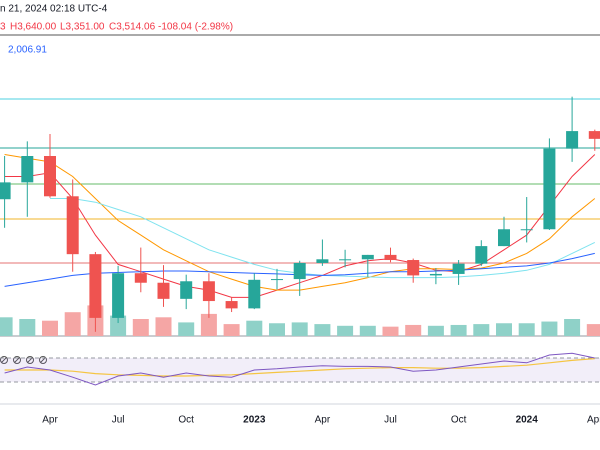  I want to click on header-open: 3, so click(3, 27).